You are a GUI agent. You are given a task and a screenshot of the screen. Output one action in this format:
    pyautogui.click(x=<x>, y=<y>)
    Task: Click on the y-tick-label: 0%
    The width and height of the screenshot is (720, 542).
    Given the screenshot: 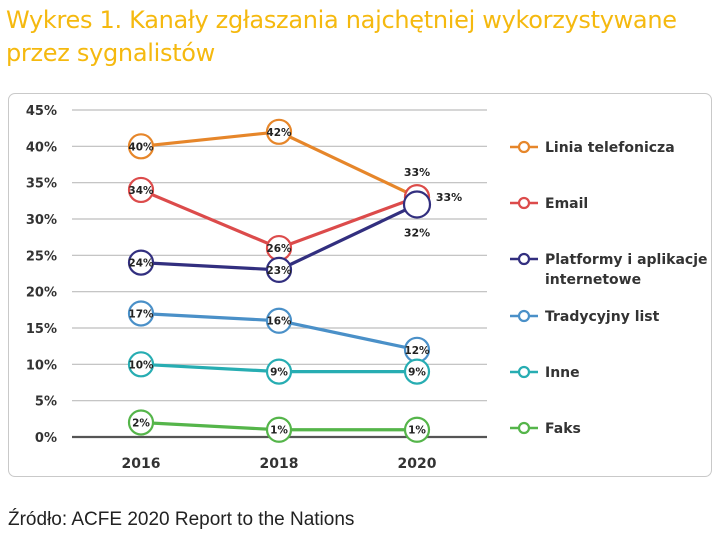 What is the action you would take?
    pyautogui.click(x=46, y=438)
    